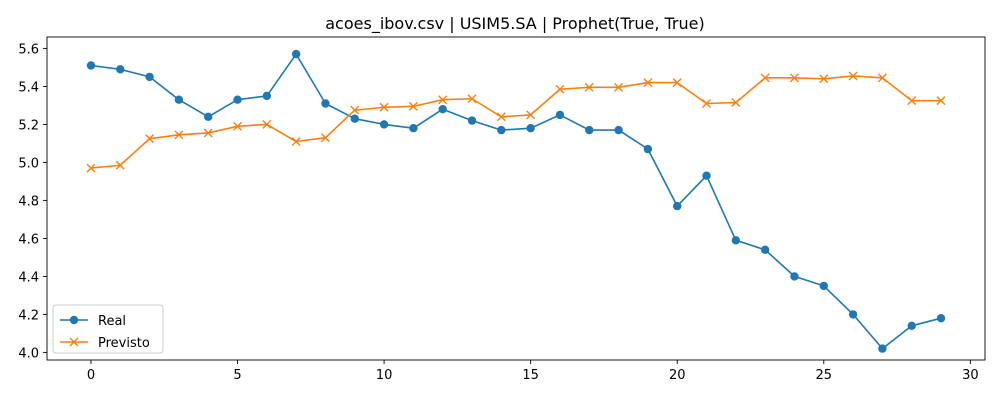  I want to click on x-tick-label: 5, so click(237, 375).